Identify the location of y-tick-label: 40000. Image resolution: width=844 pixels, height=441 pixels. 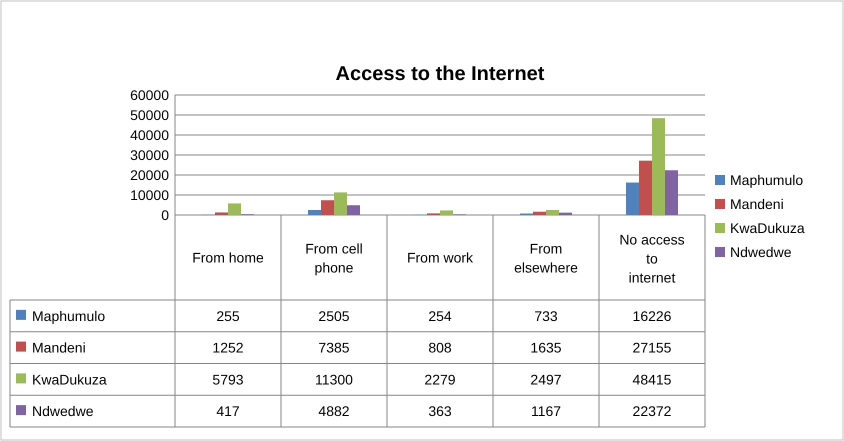
(150, 135).